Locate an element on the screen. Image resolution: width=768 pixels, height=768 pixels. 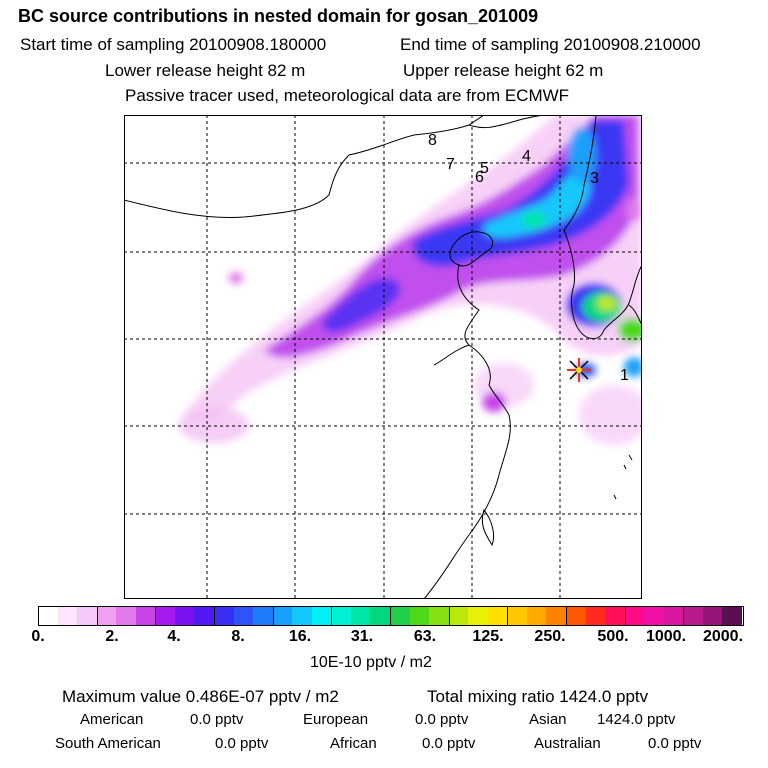
colorbar-tick-label: 16. is located at coordinates (300, 636).